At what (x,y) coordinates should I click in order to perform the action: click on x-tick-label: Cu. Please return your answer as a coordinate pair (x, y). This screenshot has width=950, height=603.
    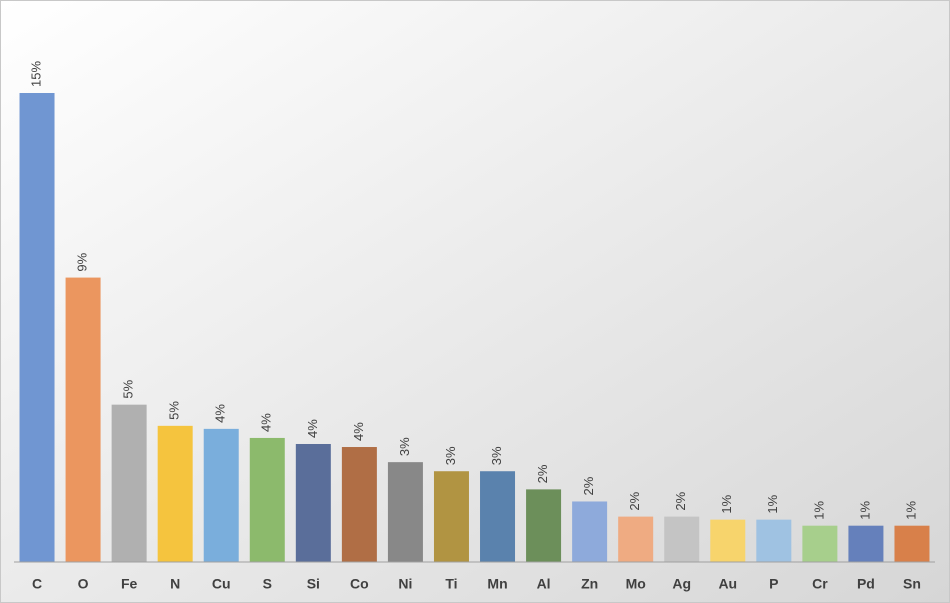
    Looking at the image, I should click on (221, 584).